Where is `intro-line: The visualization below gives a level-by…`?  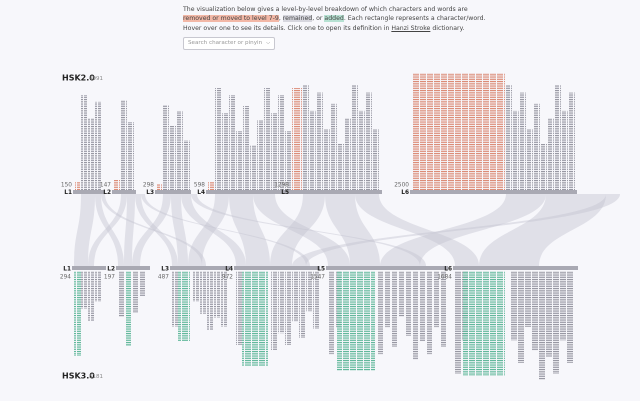
intro-line: The visualization below gives a level-by… is located at coordinates (325, 9).